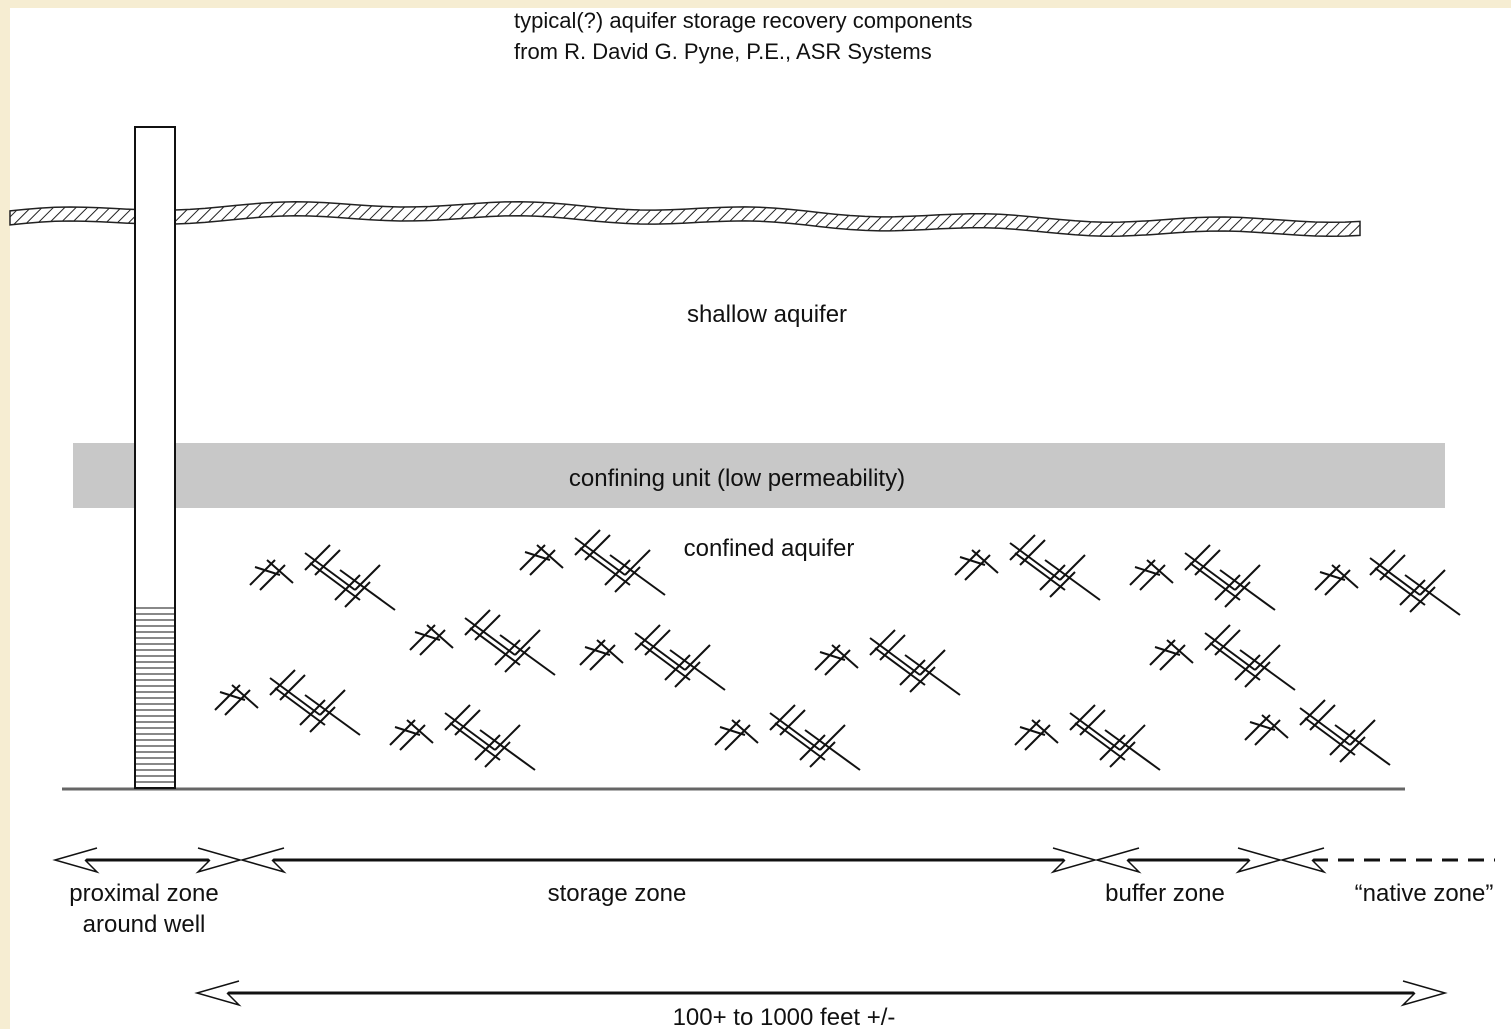 The image size is (1511, 1029). Describe the element at coordinates (155, 695) in the screenshot. I see `well-screen` at that location.